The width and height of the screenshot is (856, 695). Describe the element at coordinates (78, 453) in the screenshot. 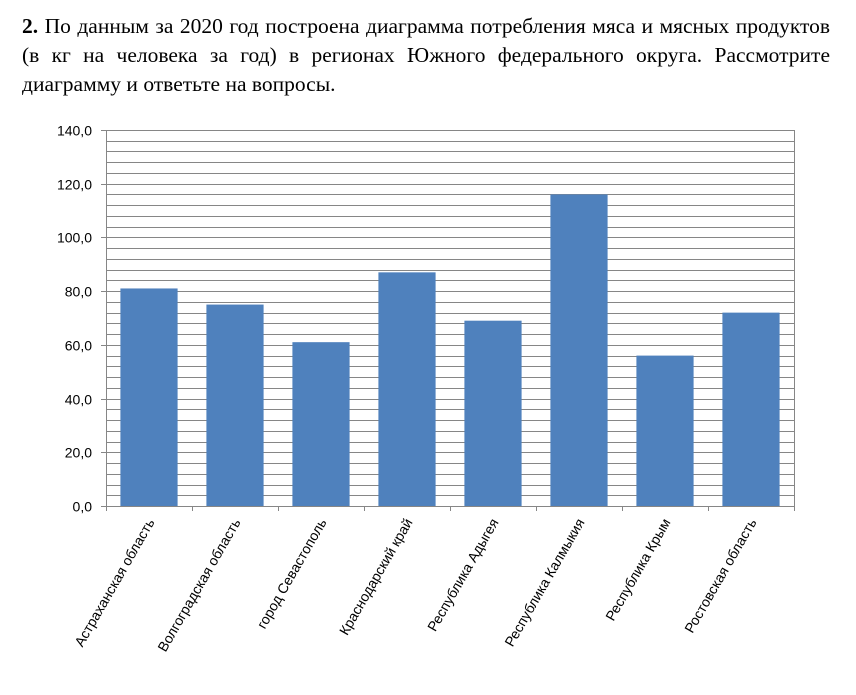

I see `y-tick-label: 20,0` at that location.